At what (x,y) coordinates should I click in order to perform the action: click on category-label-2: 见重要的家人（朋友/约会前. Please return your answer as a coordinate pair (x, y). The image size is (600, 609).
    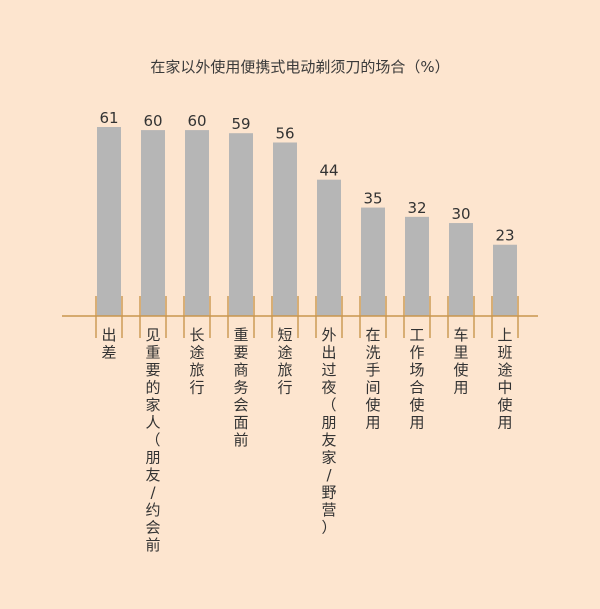
    Looking at the image, I should click on (152, 440).